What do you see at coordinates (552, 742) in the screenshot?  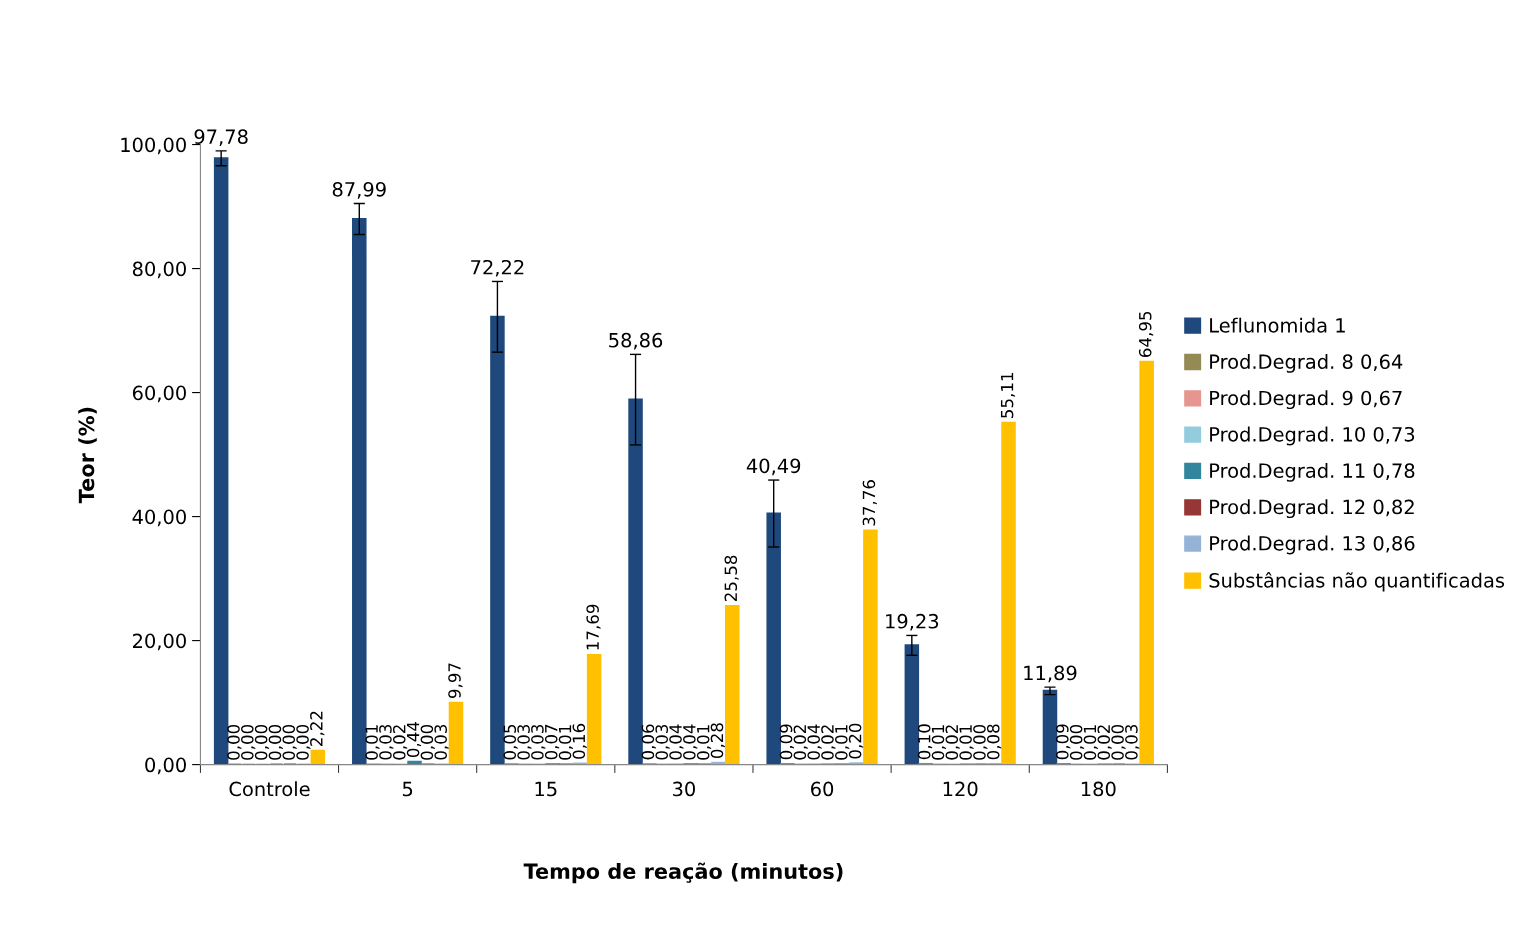 I see `data-label: 0,07` at bounding box center [552, 742].